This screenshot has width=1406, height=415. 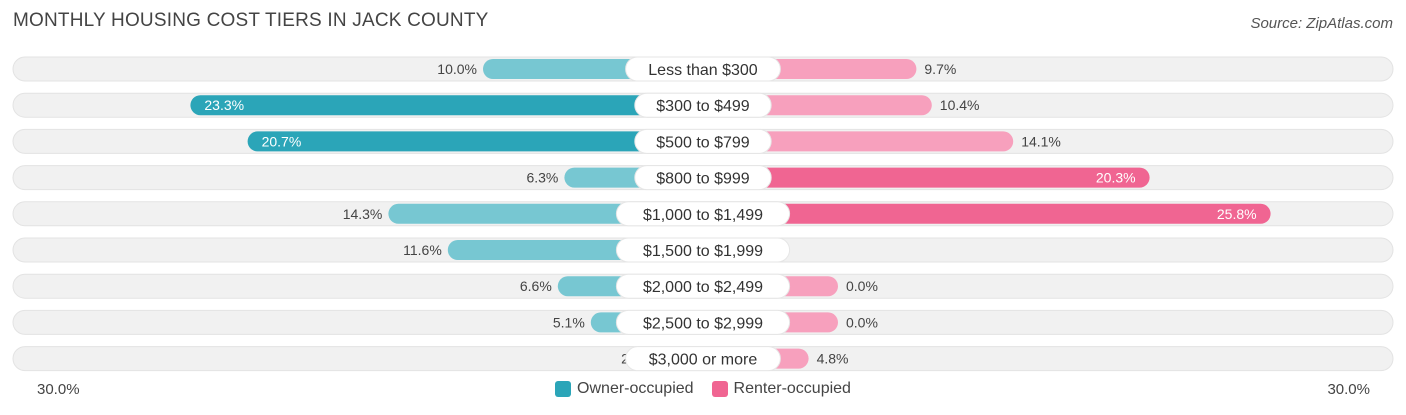 What do you see at coordinates (960, 105) in the screenshot?
I see `renter-value-label: 10.4%` at bounding box center [960, 105].